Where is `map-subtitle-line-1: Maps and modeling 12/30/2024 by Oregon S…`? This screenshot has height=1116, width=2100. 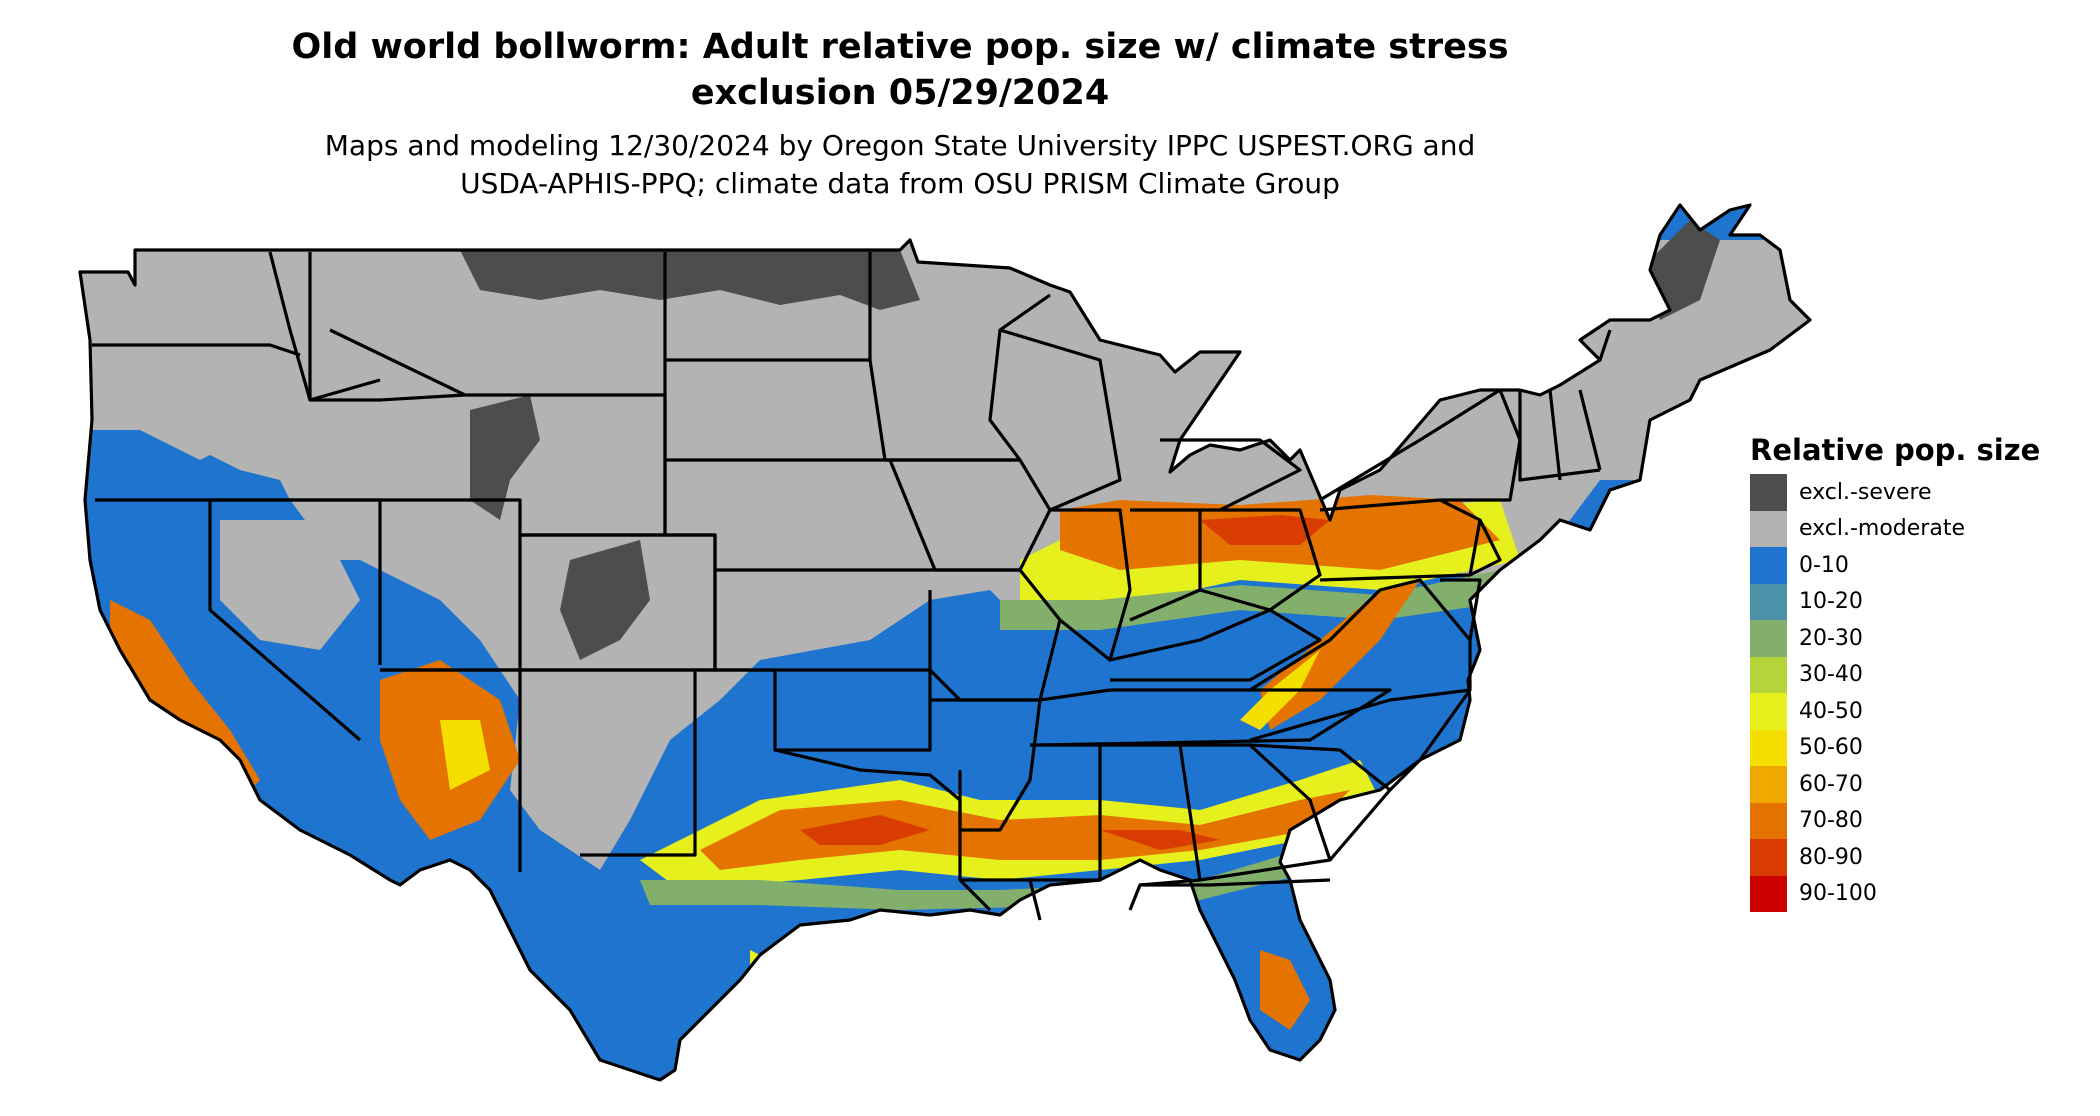
map-subtitle-line-1: Maps and modeling 12/30/2024 by Oregon S… is located at coordinates (900, 145).